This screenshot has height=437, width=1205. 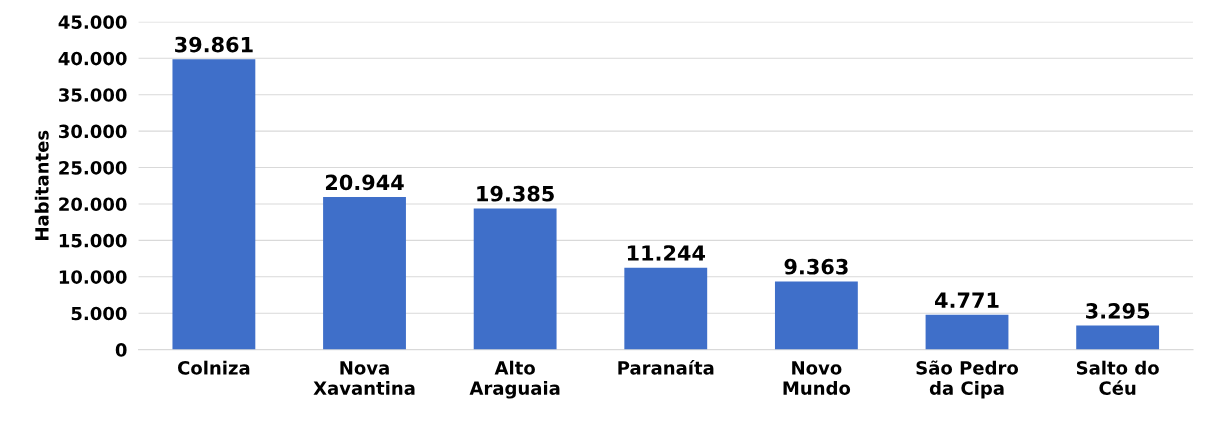 I want to click on y-tick-label: 35.000, so click(x=93, y=95).